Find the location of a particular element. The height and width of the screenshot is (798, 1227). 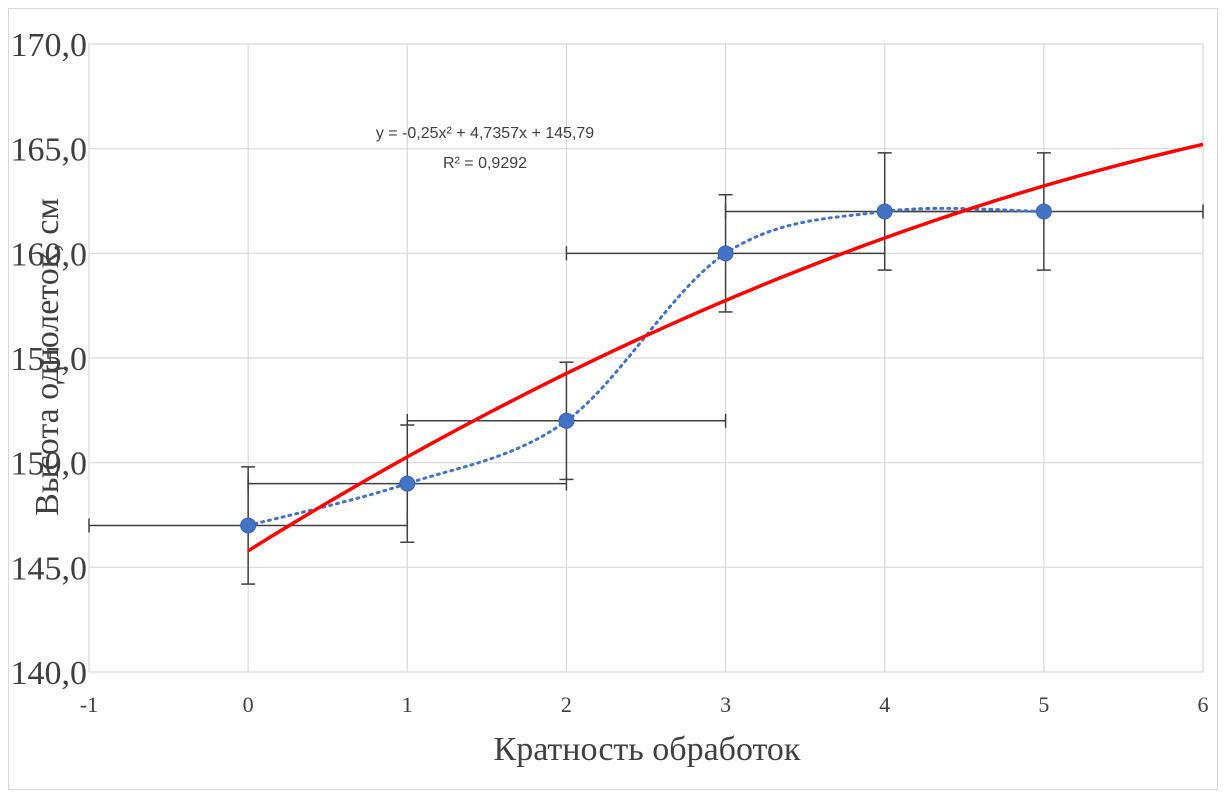

y-tick-label: 155,0 is located at coordinates (49, 359).